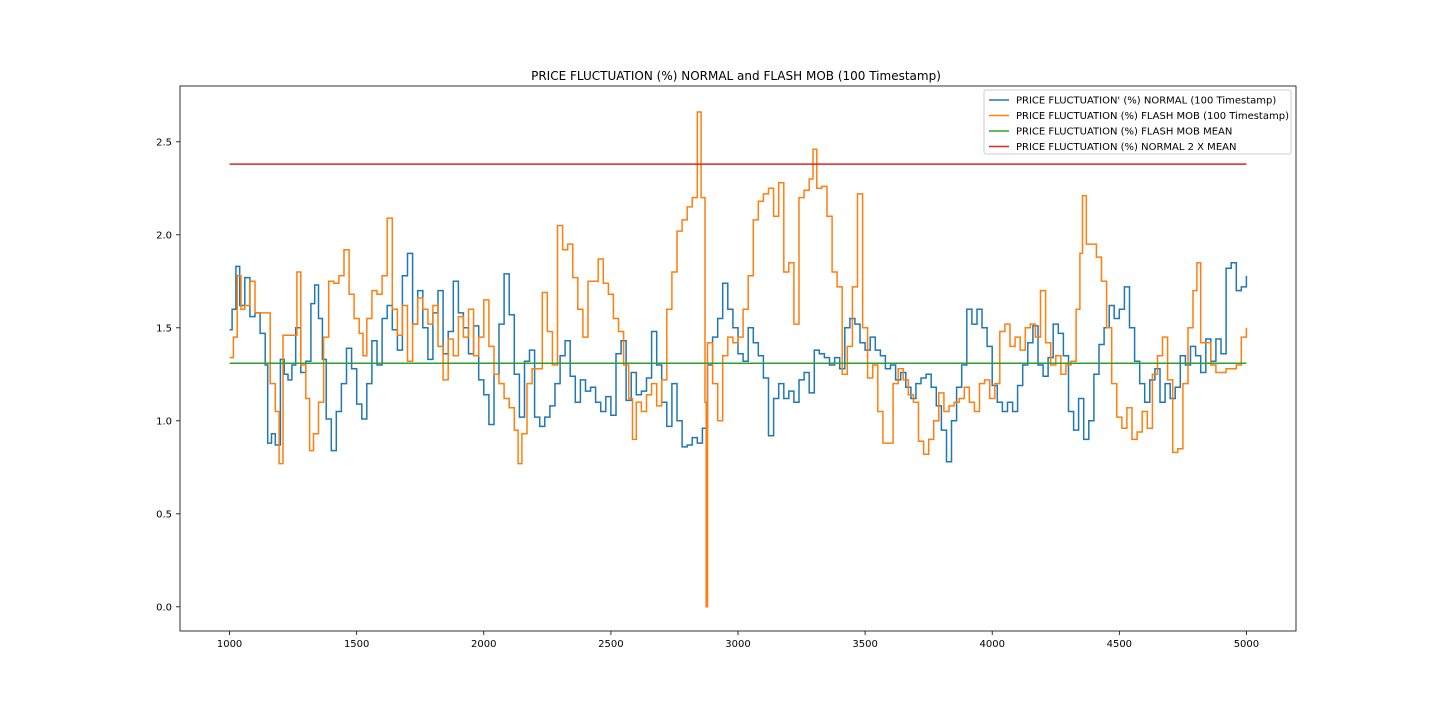 The image size is (1440, 720). I want to click on y-tick-label: 0.0, so click(164, 607).